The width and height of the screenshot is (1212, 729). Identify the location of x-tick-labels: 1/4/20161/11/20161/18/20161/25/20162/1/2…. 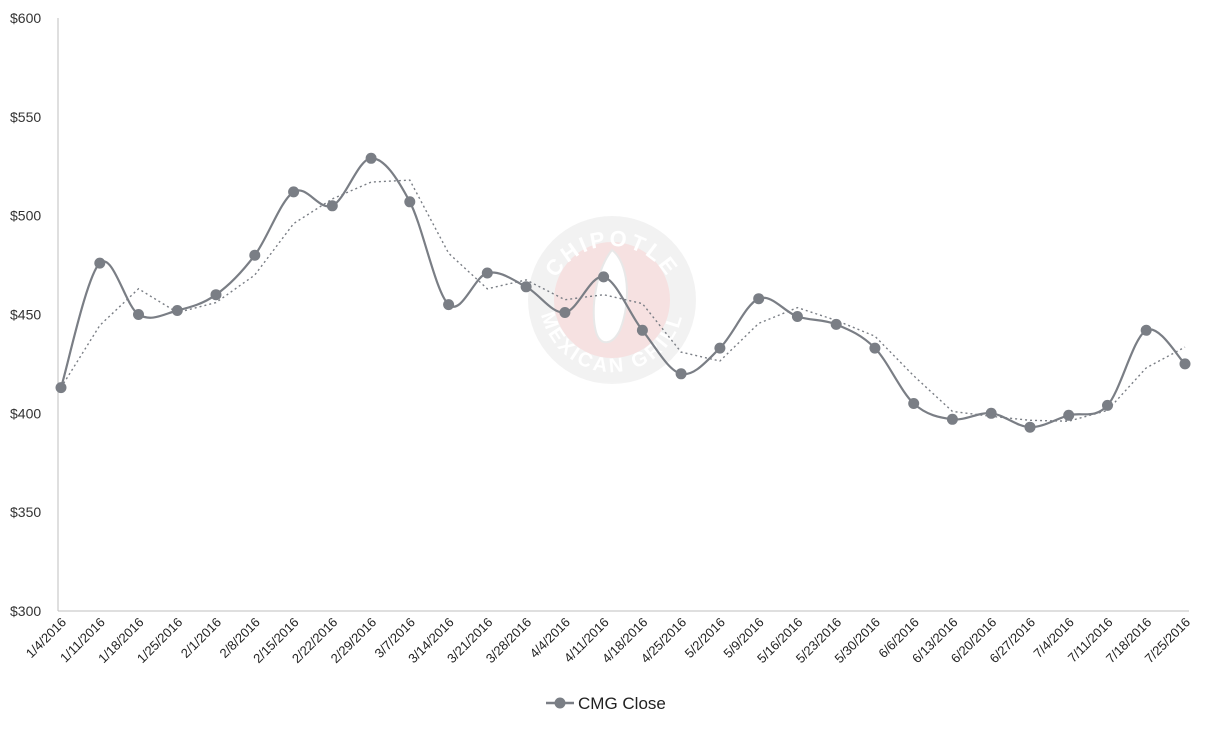
(608, 641).